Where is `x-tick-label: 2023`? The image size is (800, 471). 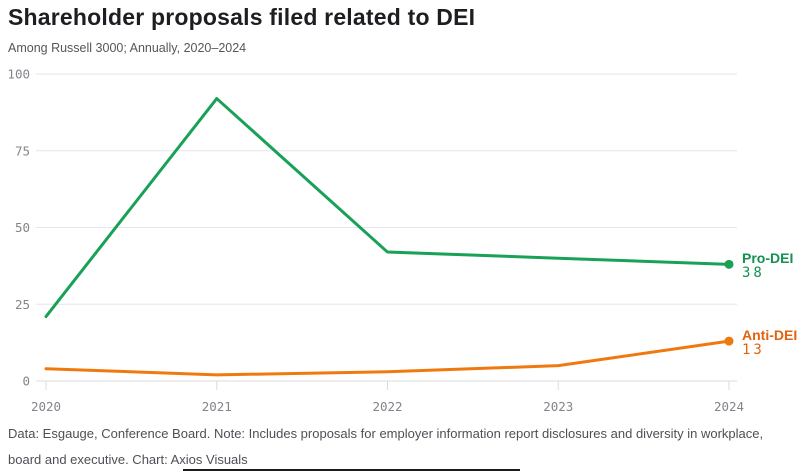 x-tick-label: 2023 is located at coordinates (558, 406).